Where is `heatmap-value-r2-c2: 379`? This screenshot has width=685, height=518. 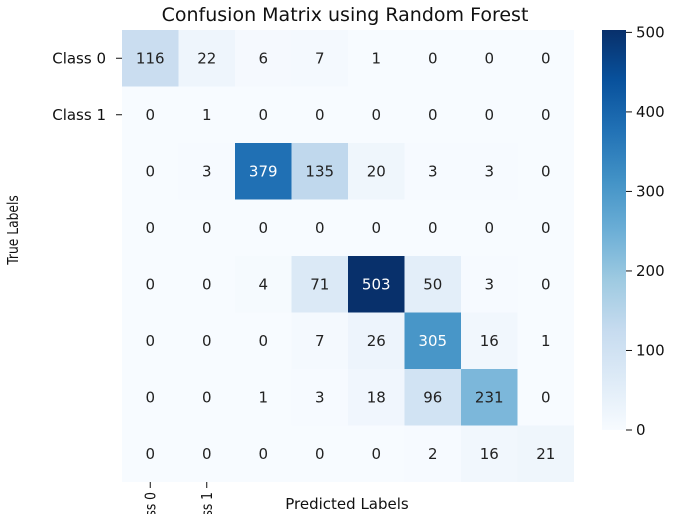
heatmap-value-r2-c2: 379 is located at coordinates (263, 171).